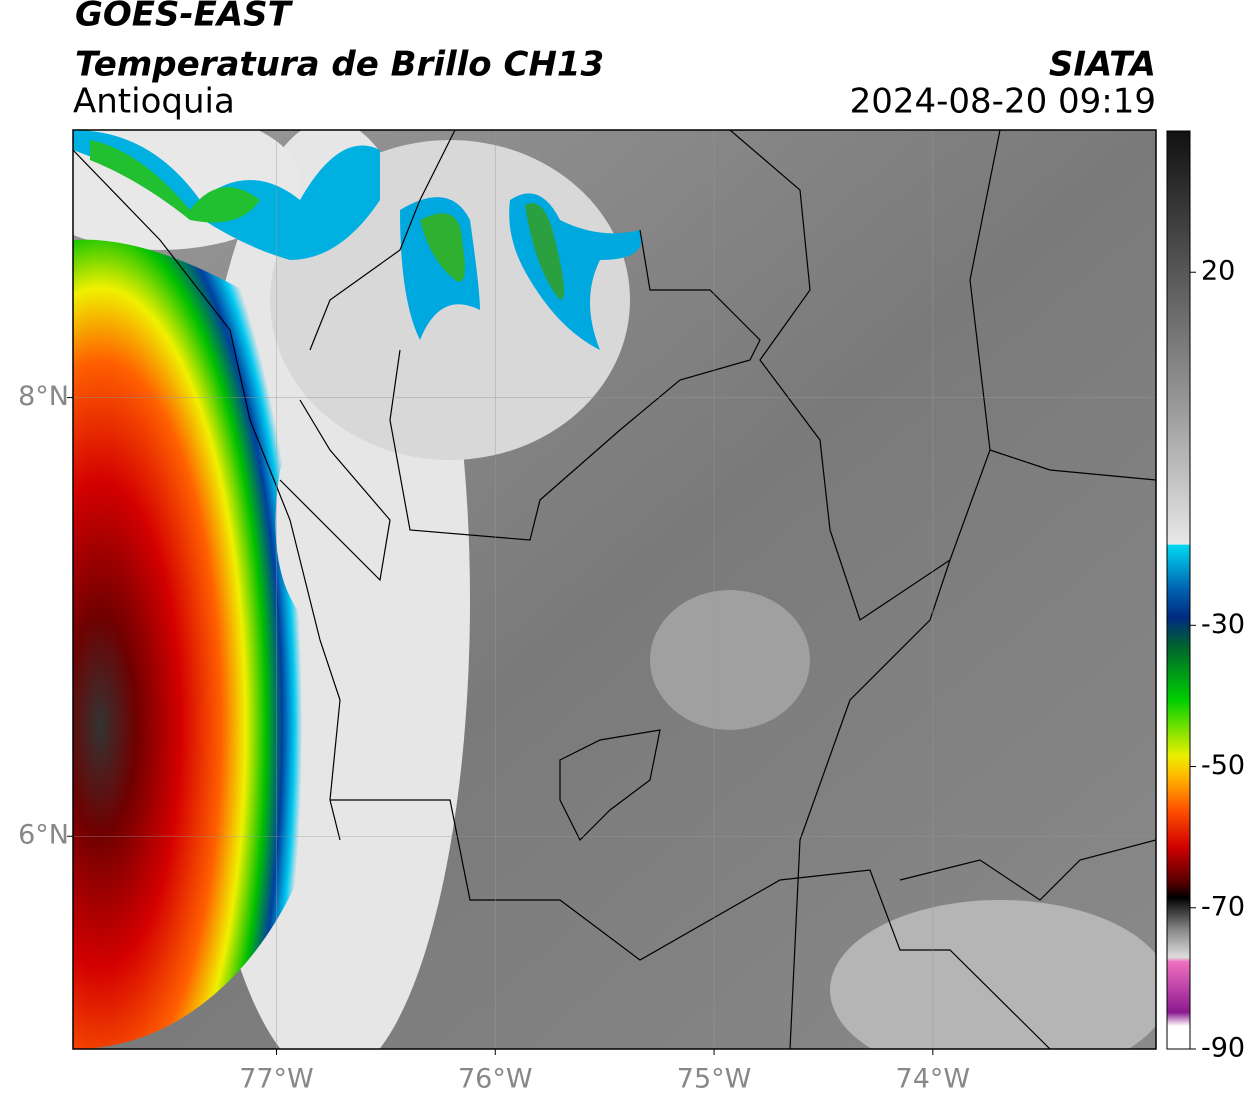 This screenshot has width=1252, height=1103. Describe the element at coordinates (1223, 906) in the screenshot. I see `colorbar-tick-label: -70` at that location.